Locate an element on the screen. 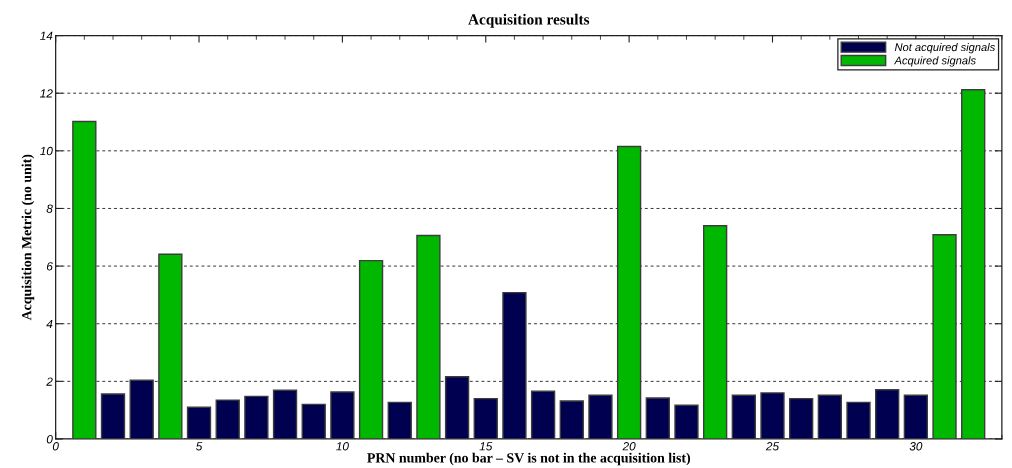  legend-label: Acquired signals is located at coordinates (935, 61).